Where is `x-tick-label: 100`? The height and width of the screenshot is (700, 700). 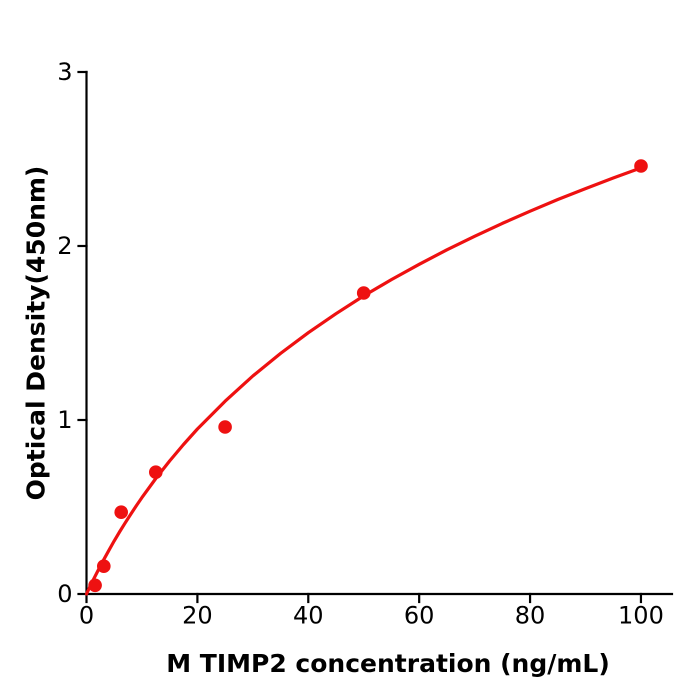
x-tick-label: 100 is located at coordinates (641, 616).